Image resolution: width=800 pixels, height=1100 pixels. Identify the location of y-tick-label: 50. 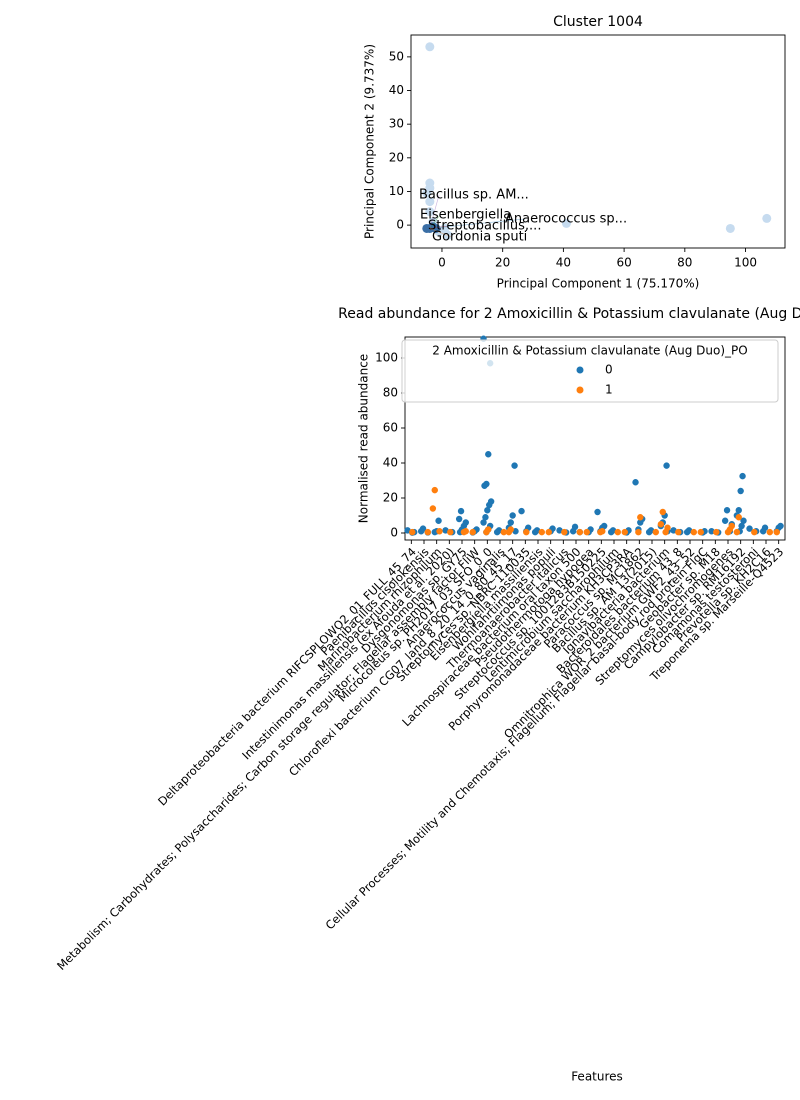
(396, 56).